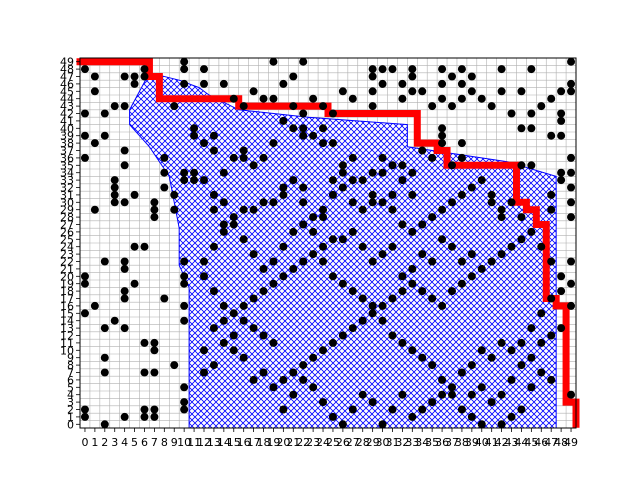 Image resolution: width=640 pixels, height=480 pixels. Describe the element at coordinates (422, 442) in the screenshot. I see `x-tick-label: 34` at that location.